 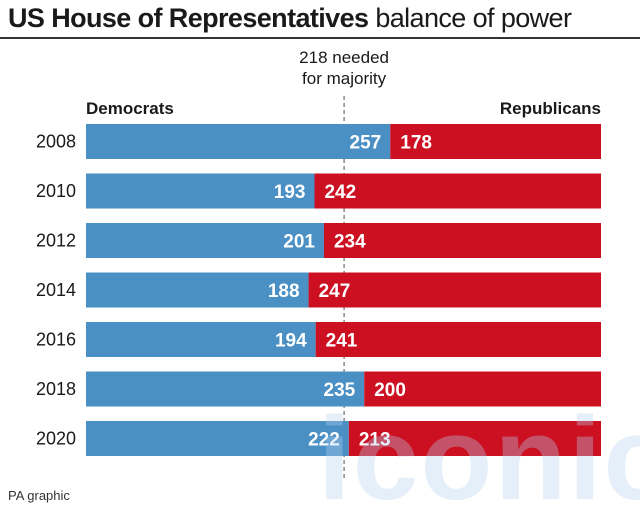 What do you see at coordinates (458, 339) in the screenshot?
I see `bar-republicans-2016` at bounding box center [458, 339].